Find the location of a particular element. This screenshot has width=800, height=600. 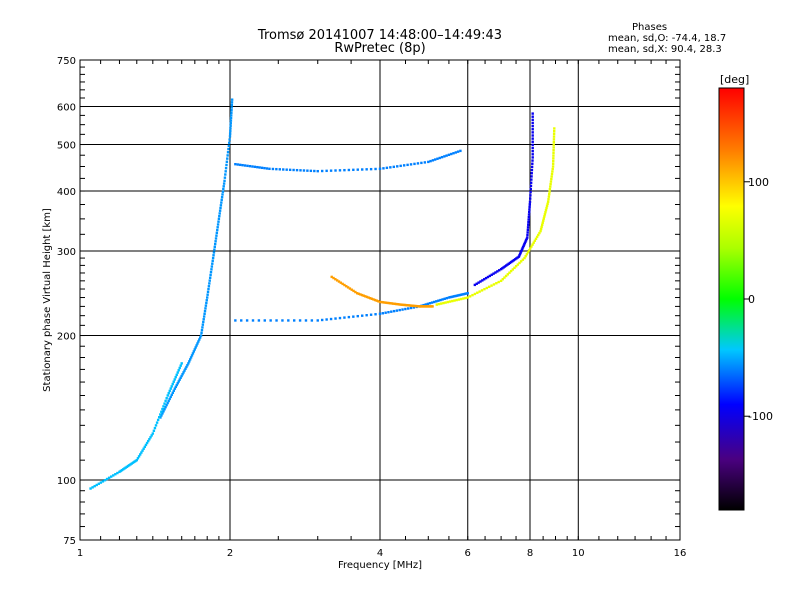

x-tick-label: 16 is located at coordinates (680, 553).